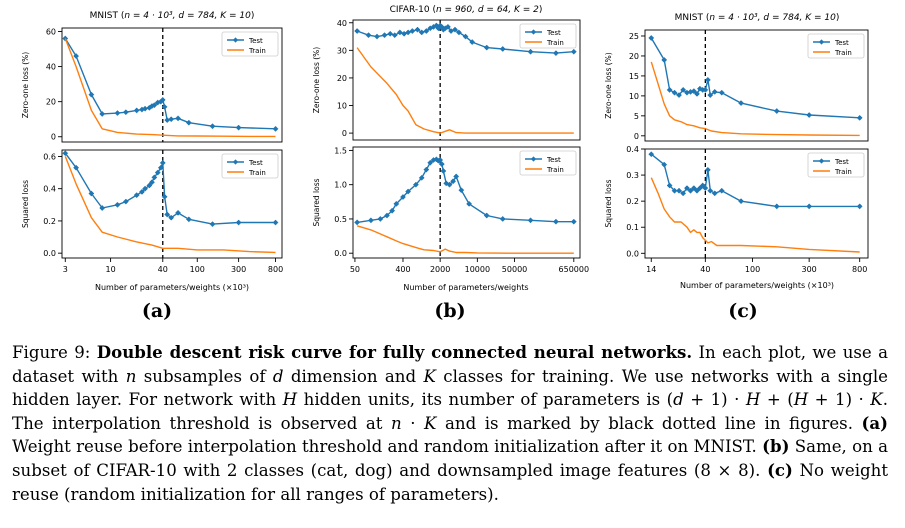 Image resolution: width=905 pixels, height=528 pixels. What do you see at coordinates (278, 376) in the screenshot?
I see `caption-math: d` at bounding box center [278, 376].